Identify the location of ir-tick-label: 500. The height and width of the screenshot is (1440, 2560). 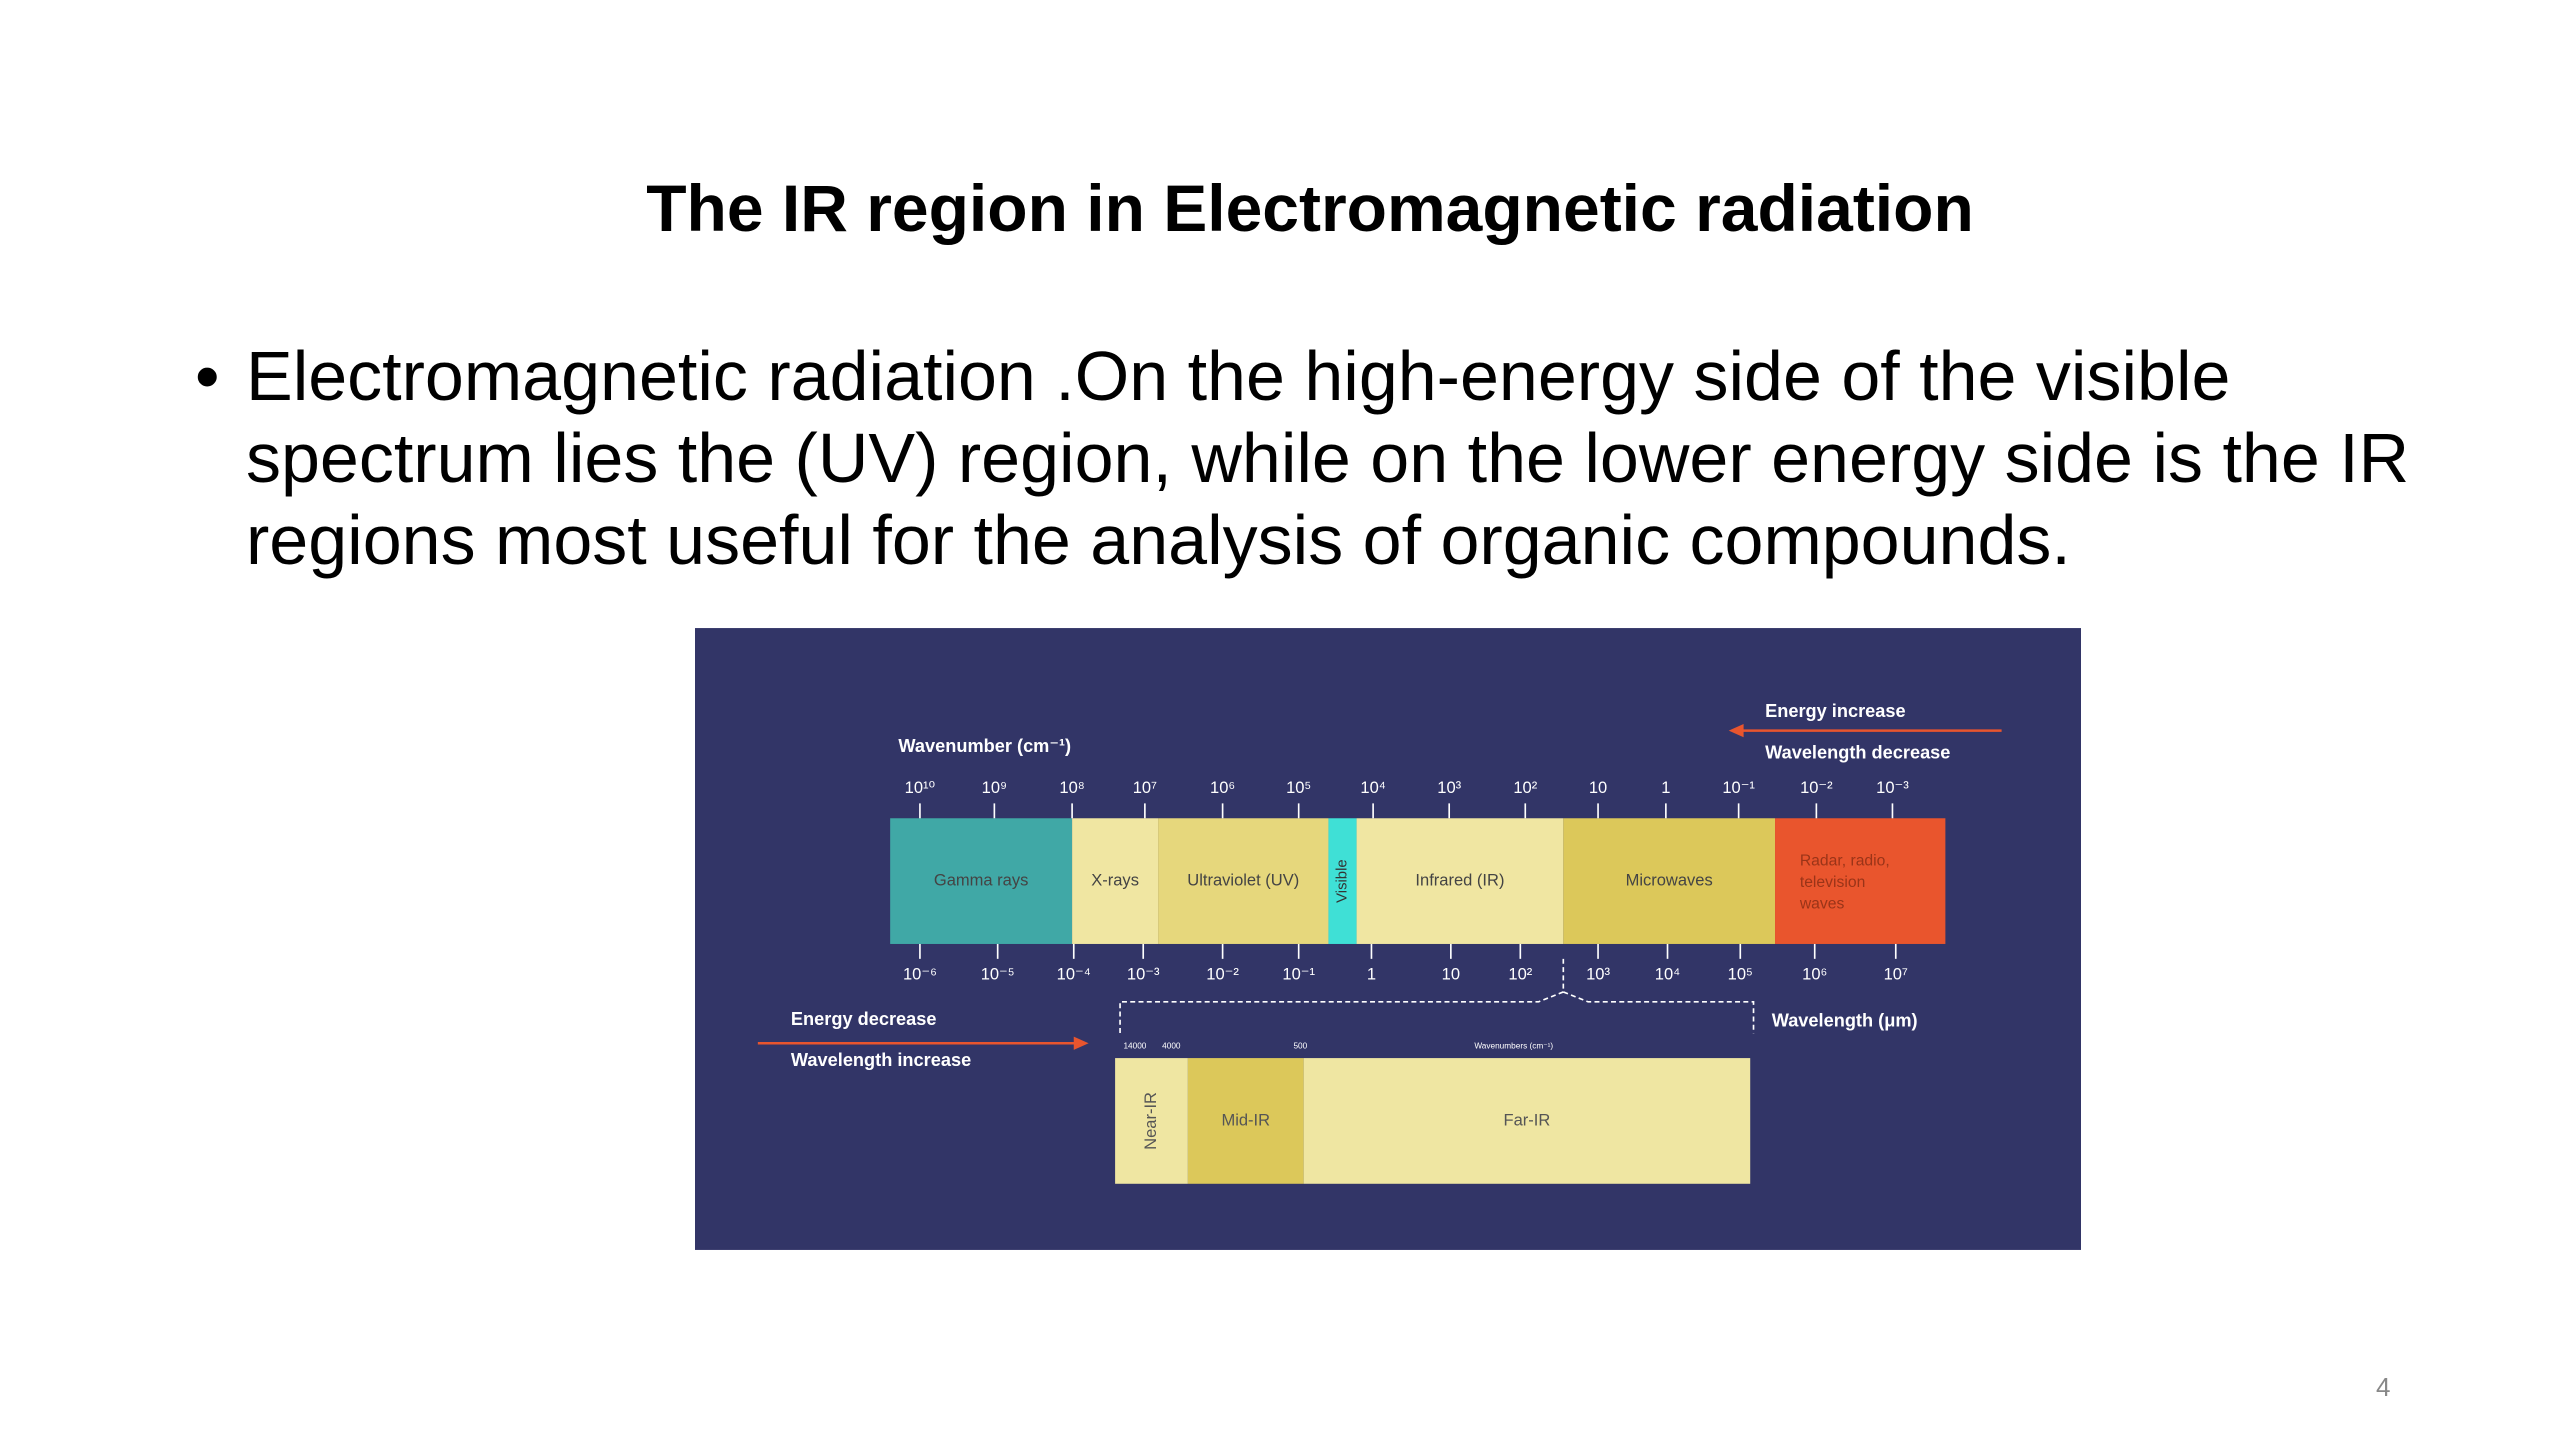
(1300, 1046).